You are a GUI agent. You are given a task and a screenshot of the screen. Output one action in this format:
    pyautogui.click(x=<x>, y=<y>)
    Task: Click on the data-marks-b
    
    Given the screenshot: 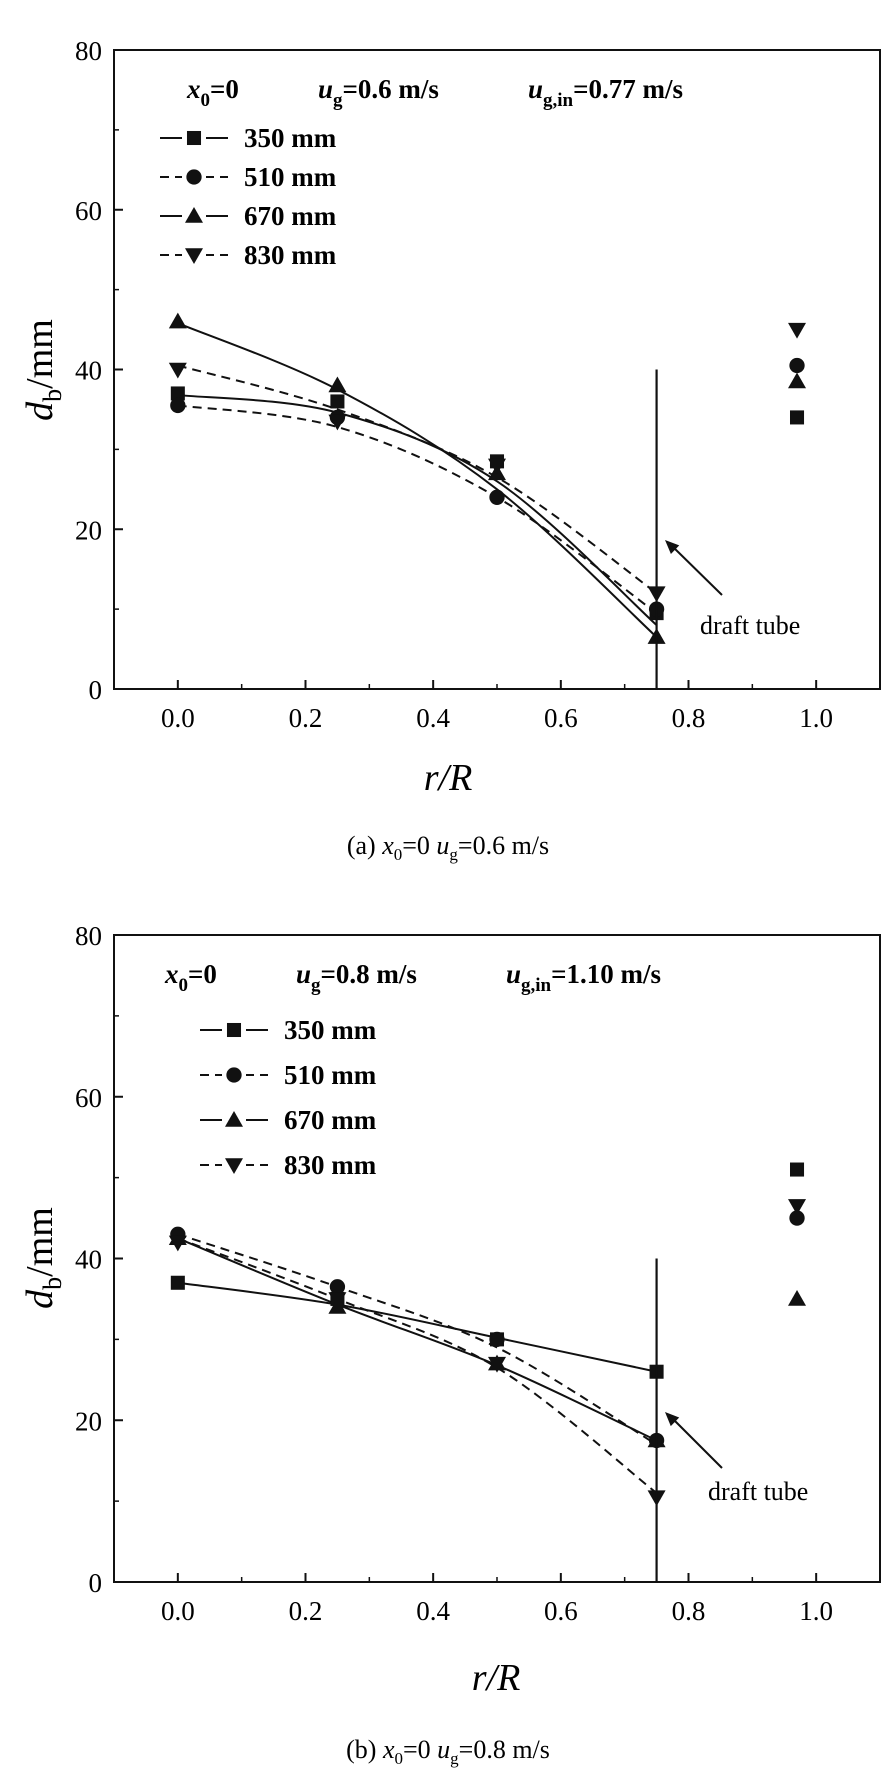 What is the action you would take?
    pyautogui.click(x=487, y=1334)
    